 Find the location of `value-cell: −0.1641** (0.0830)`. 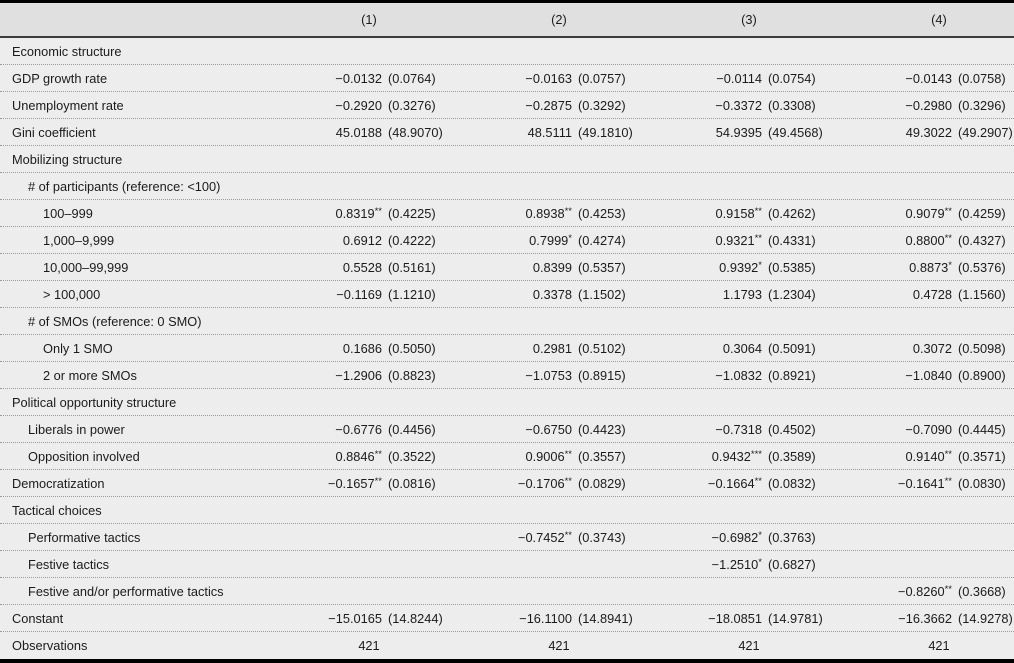

value-cell: −0.1641** (0.0830) is located at coordinates (919, 483).